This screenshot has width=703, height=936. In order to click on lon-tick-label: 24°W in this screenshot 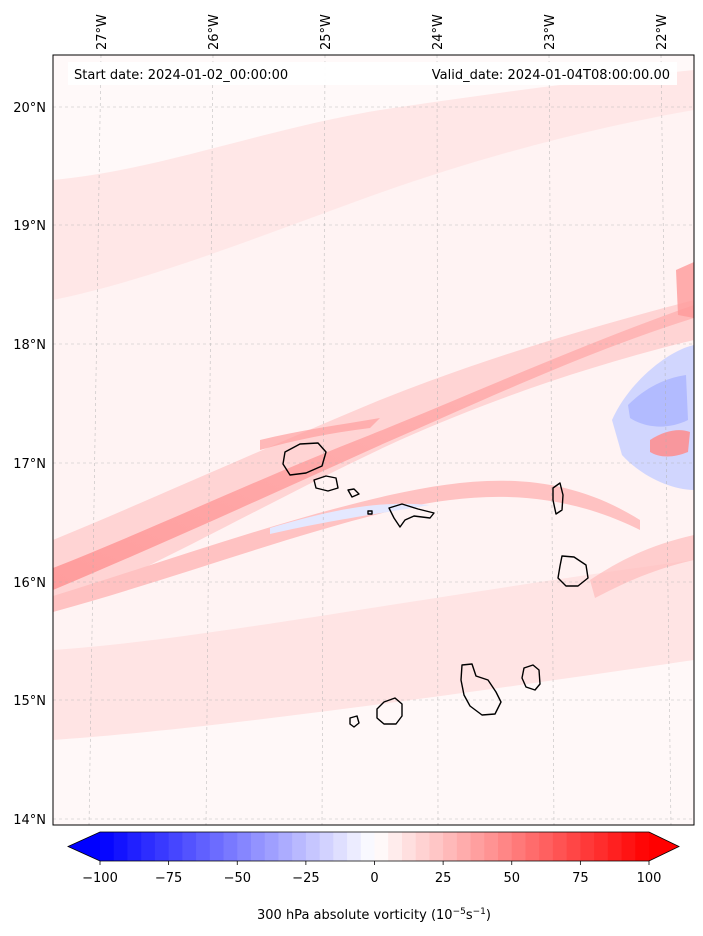, I will do `click(438, 32)`.